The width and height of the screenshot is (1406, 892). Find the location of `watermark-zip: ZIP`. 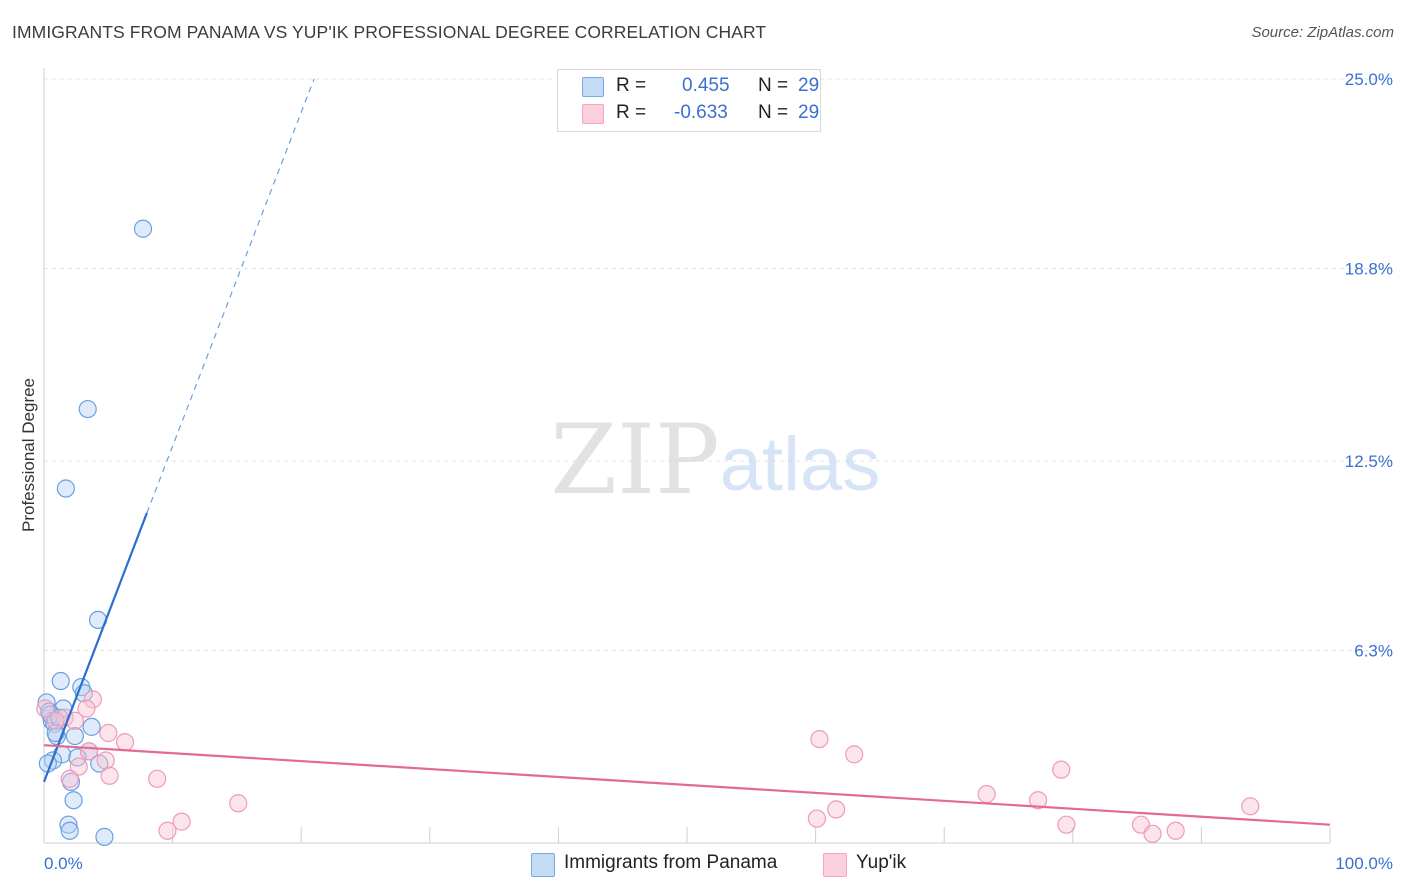

watermark-zip: ZIP is located at coordinates (634, 460).